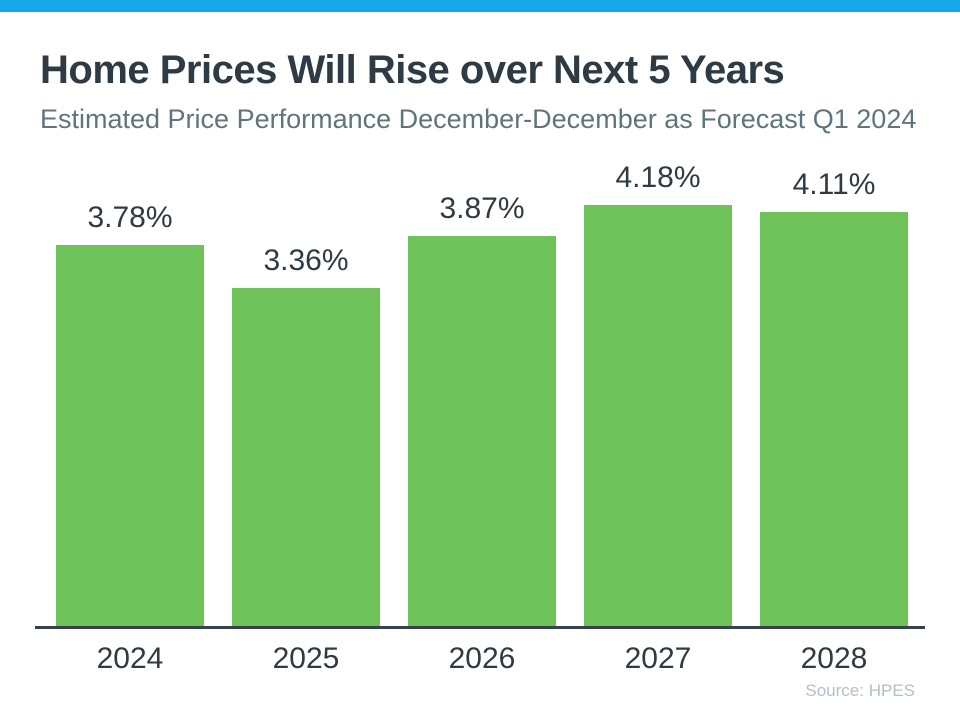 The image size is (960, 720). I want to click on bar-value-label: 3.78%, so click(130, 217).